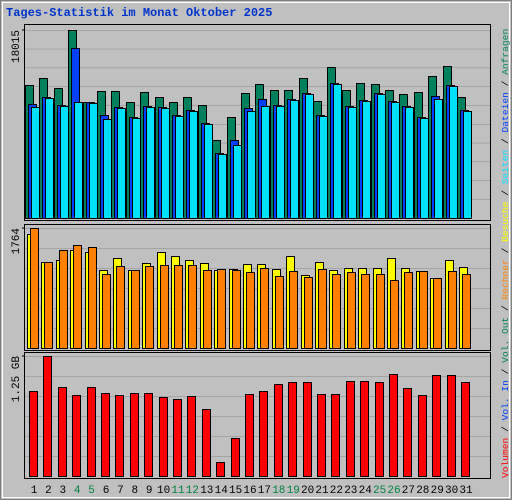  Describe the element at coordinates (235, 491) in the screenshot. I see `x-tick-label: 15` at that location.